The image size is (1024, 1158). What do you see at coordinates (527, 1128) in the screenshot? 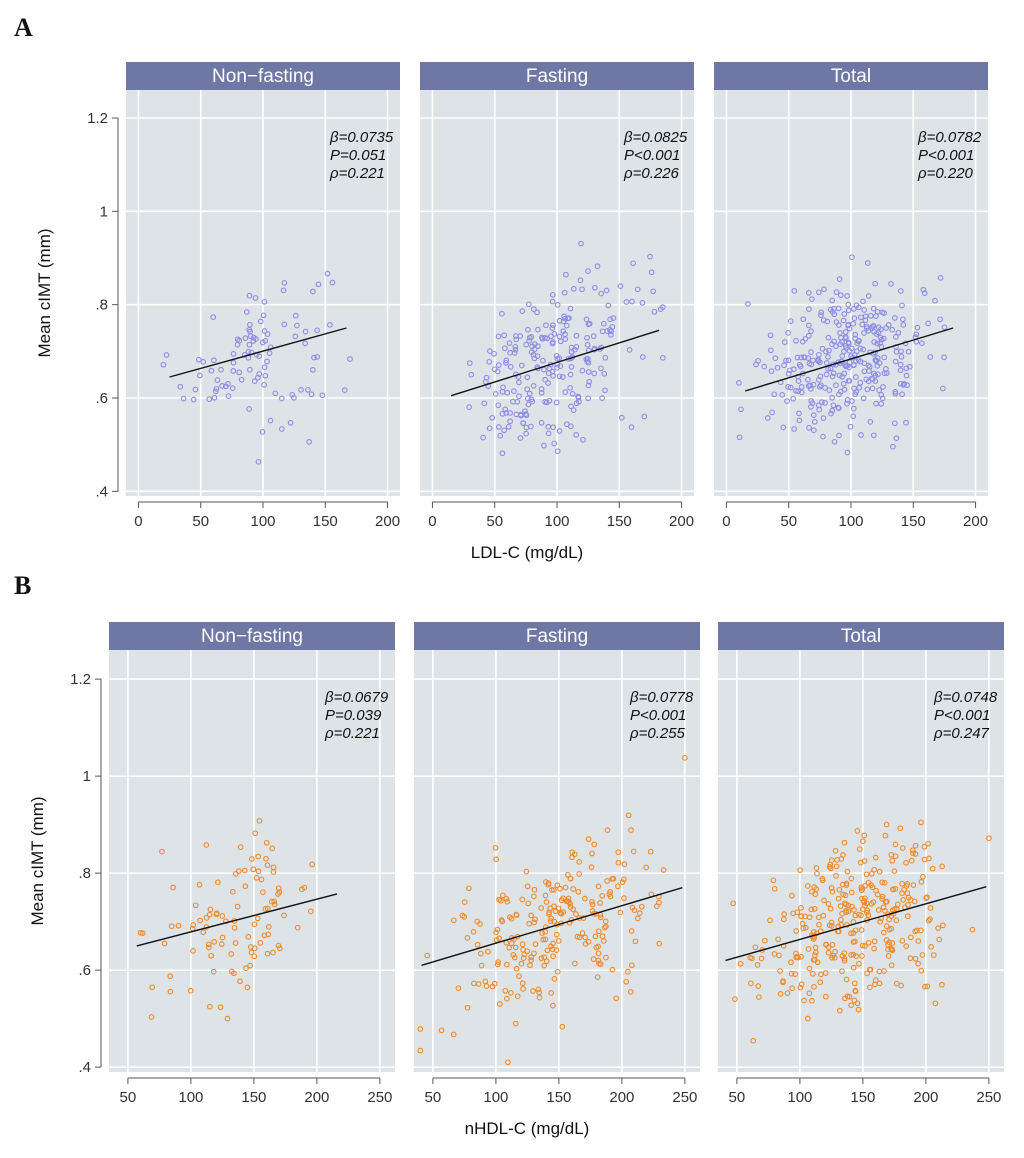
I see `x-axis-title: nHDL-C (mg/dL)` at bounding box center [527, 1128].